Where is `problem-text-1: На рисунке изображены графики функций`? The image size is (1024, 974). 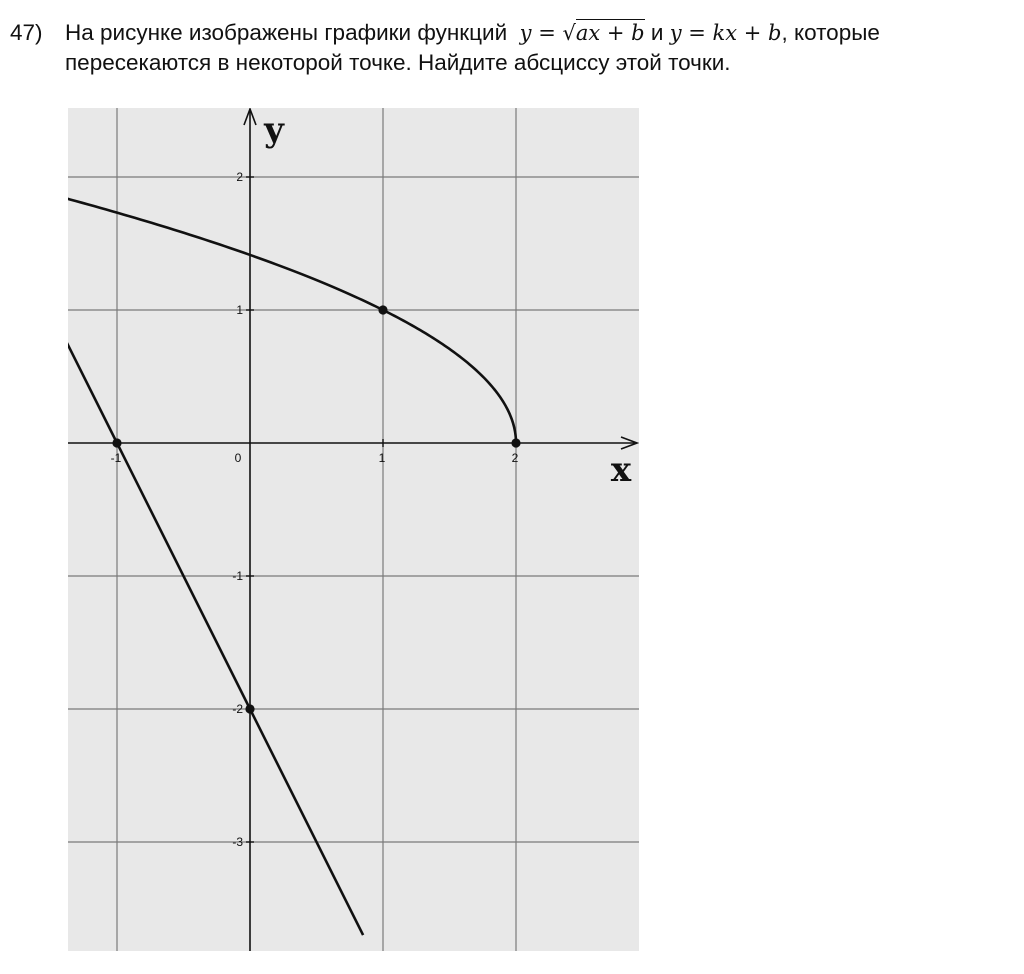 problem-text-1: На рисунке изображены графики функций is located at coordinates (286, 32).